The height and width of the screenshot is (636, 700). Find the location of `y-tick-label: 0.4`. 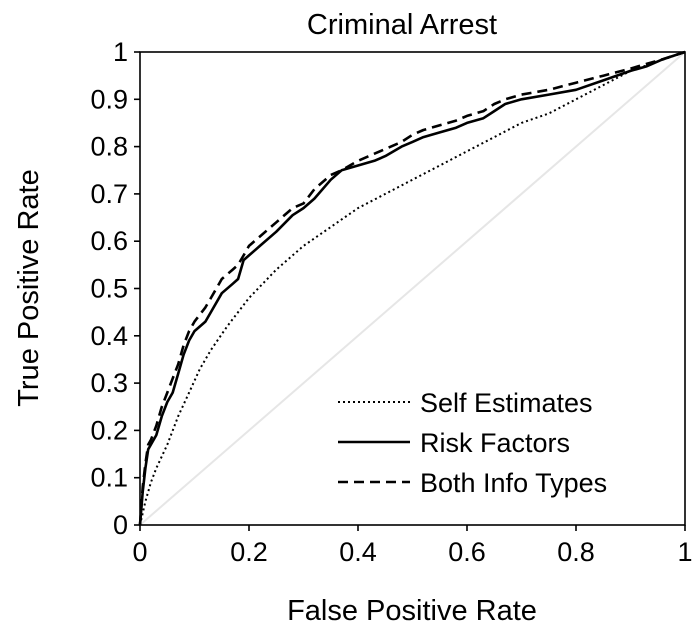

y-tick-label: 0.4 is located at coordinates (109, 336).